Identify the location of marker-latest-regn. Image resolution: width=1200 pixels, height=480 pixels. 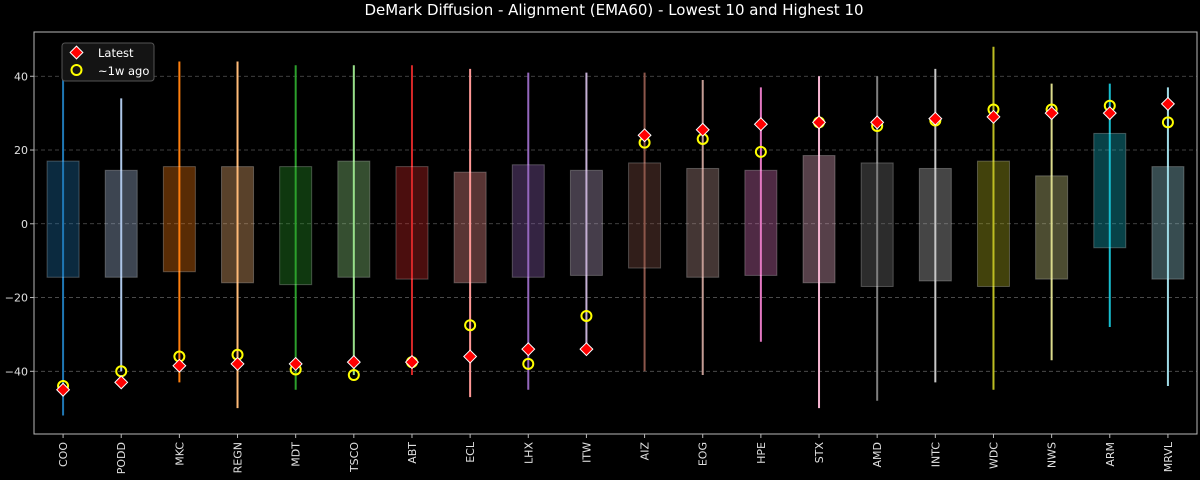
(237, 363).